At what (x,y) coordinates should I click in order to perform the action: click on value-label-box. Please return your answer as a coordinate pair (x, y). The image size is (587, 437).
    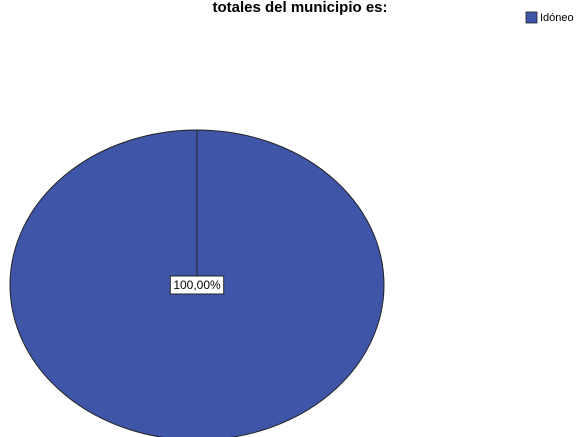
    Looking at the image, I should click on (197, 285).